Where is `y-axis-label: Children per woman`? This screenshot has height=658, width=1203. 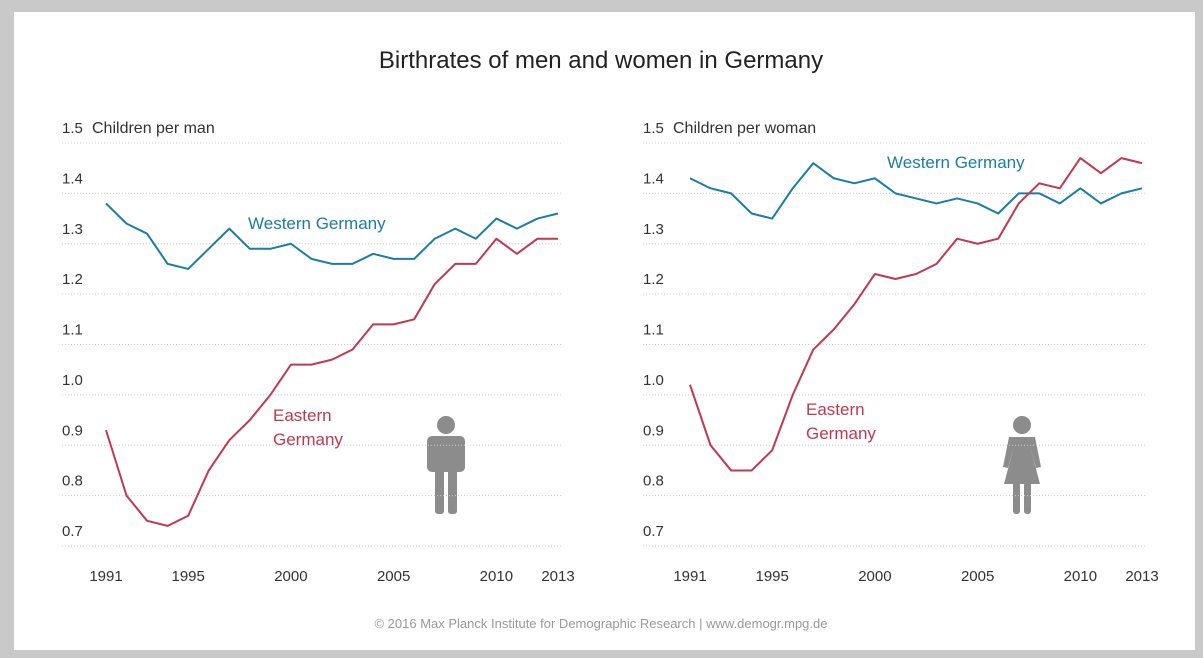
y-axis-label: Children per woman is located at coordinates (744, 128).